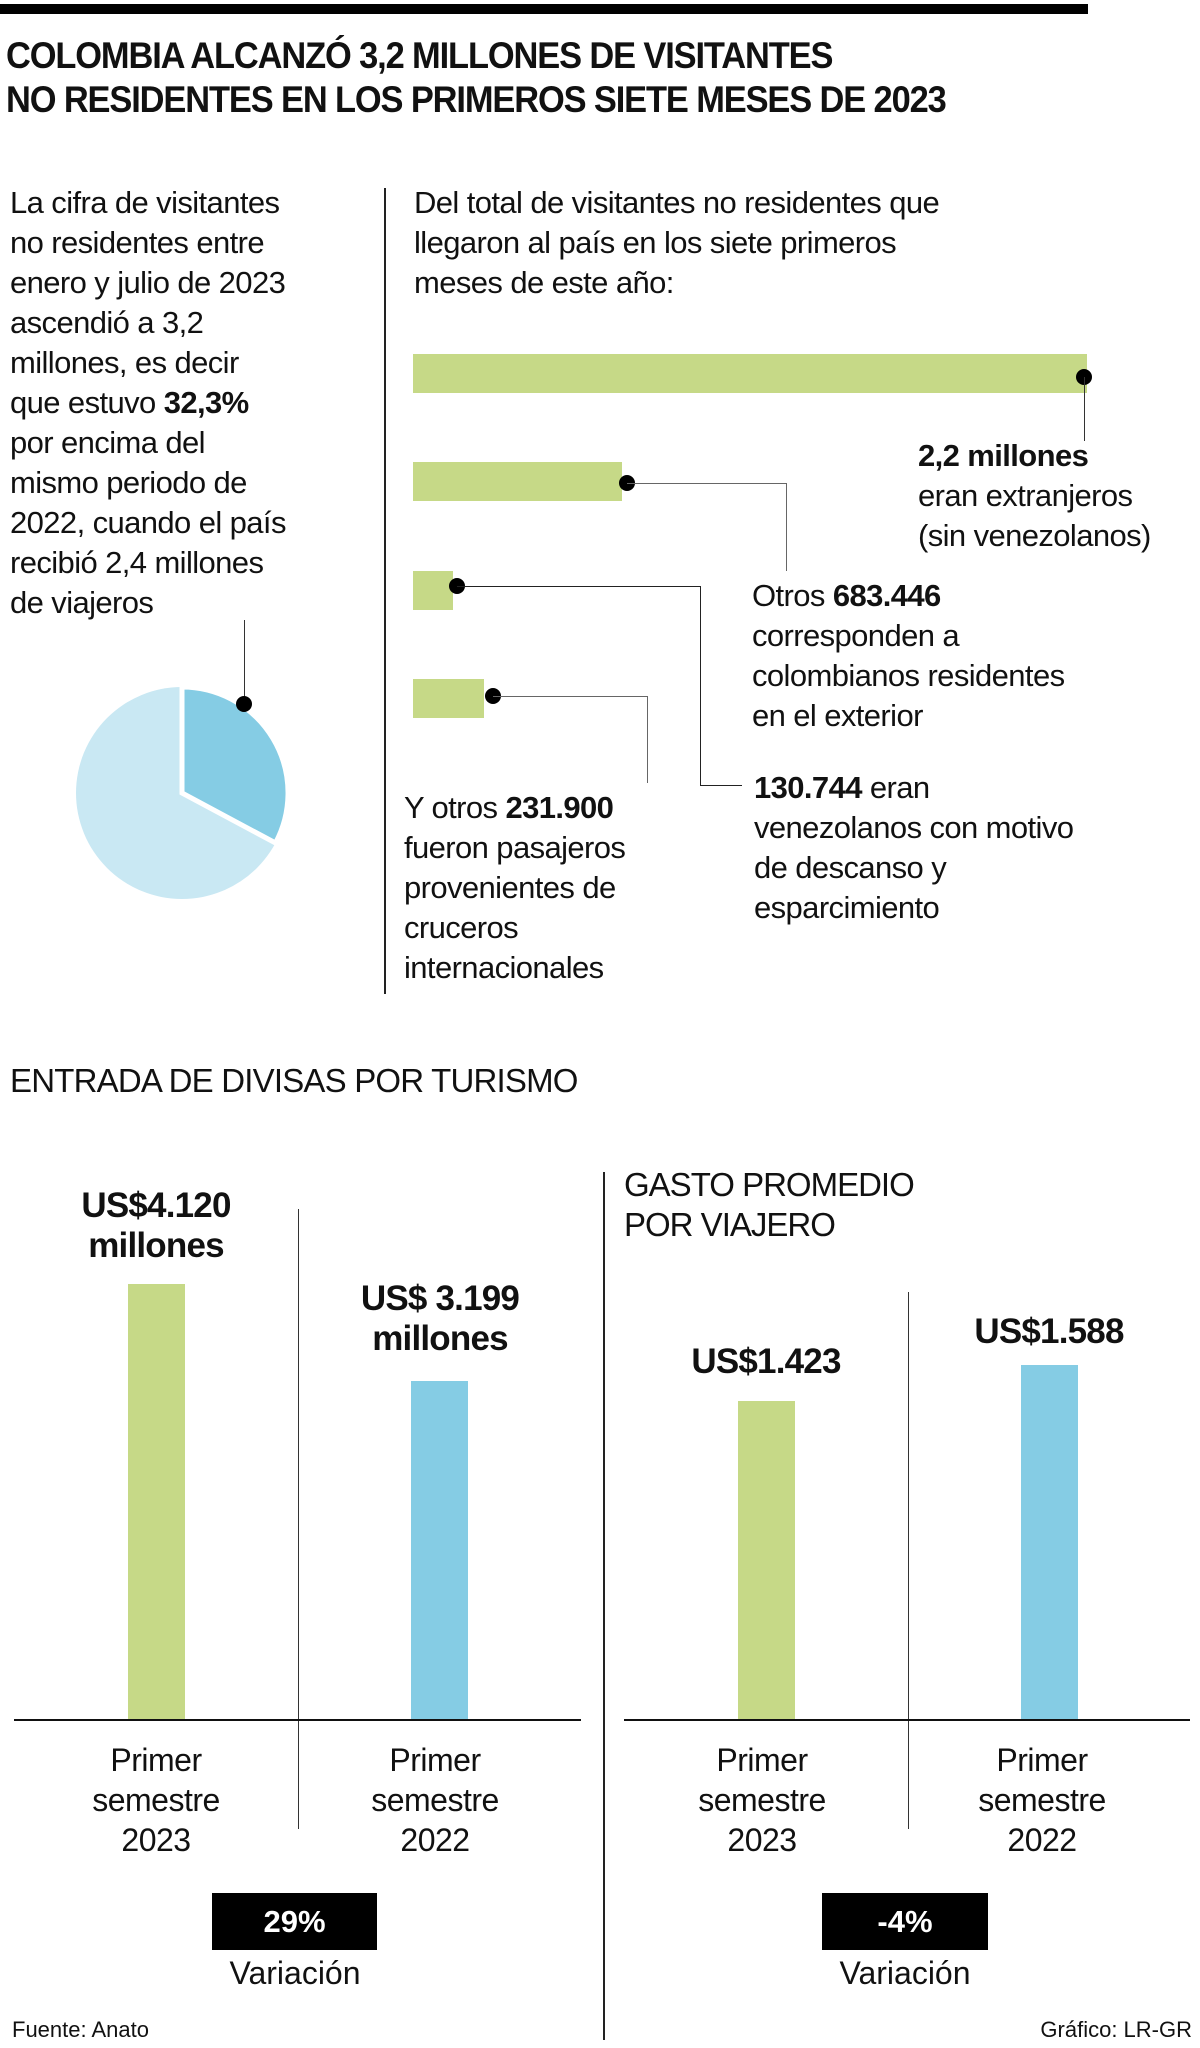 This screenshot has width=1200, height=2048. I want to click on bar-cruceros, so click(448, 698).